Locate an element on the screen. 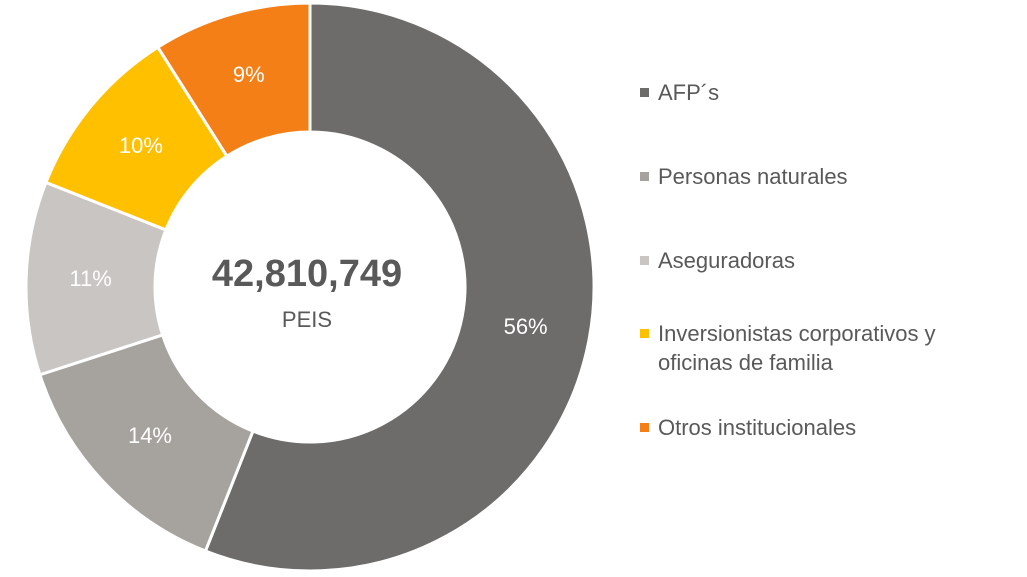 Image resolution: width=1027 pixels, height=577 pixels. legend-item: Personas naturales is located at coordinates (821, 176).